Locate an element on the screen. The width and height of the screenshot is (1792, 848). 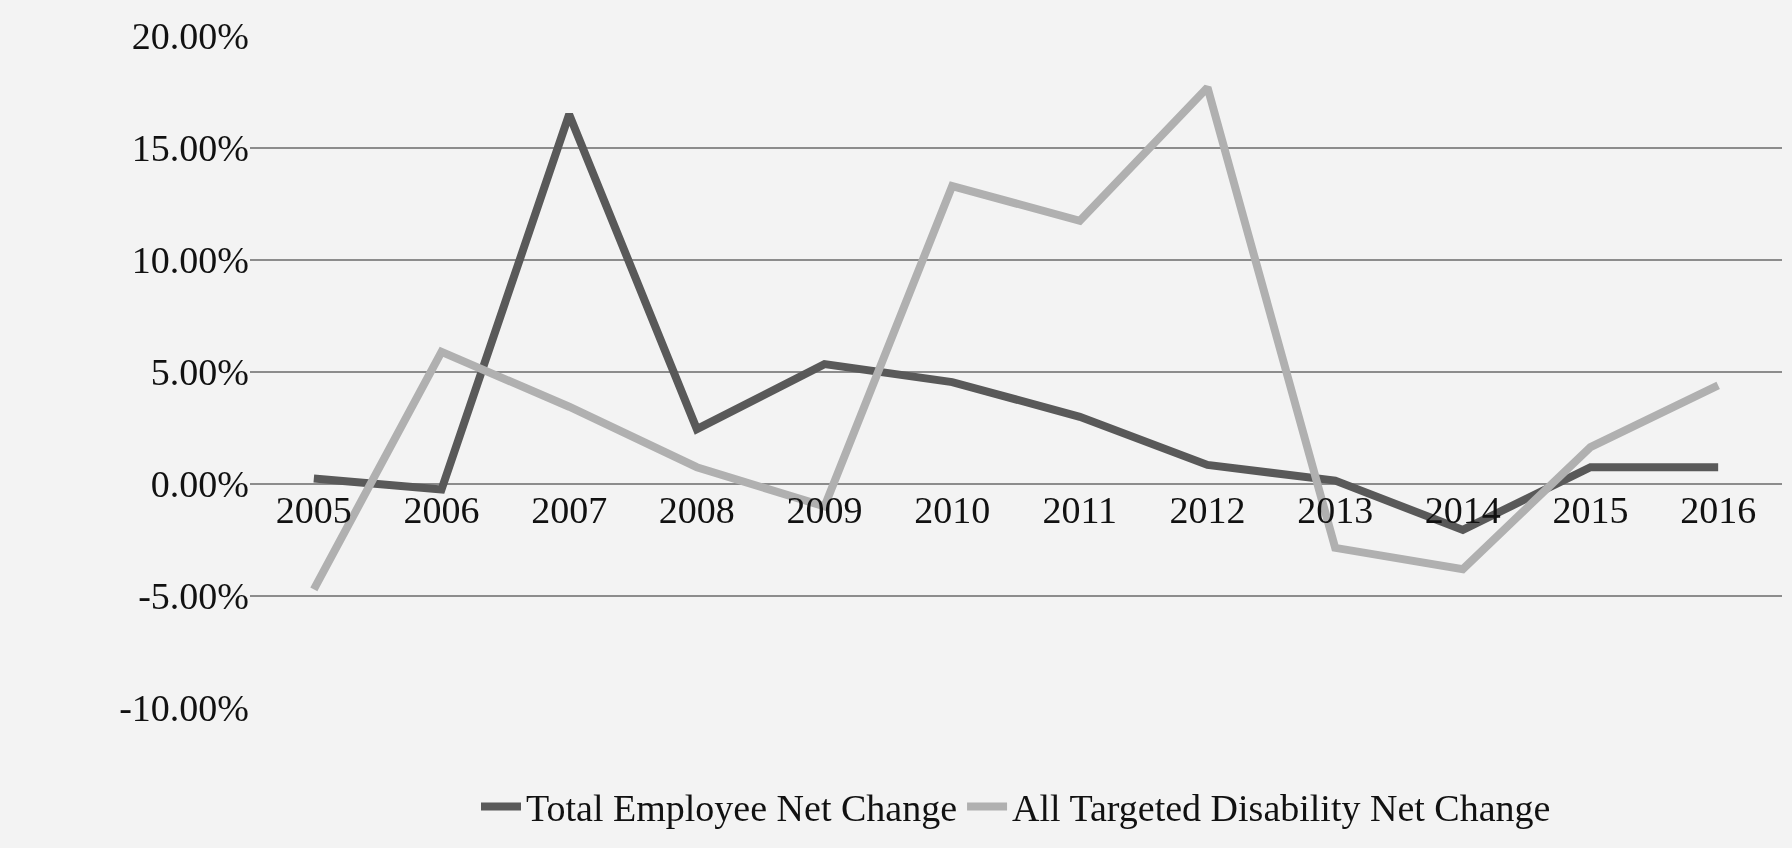
y-tick-label: 20.00% is located at coordinates (190, 36).